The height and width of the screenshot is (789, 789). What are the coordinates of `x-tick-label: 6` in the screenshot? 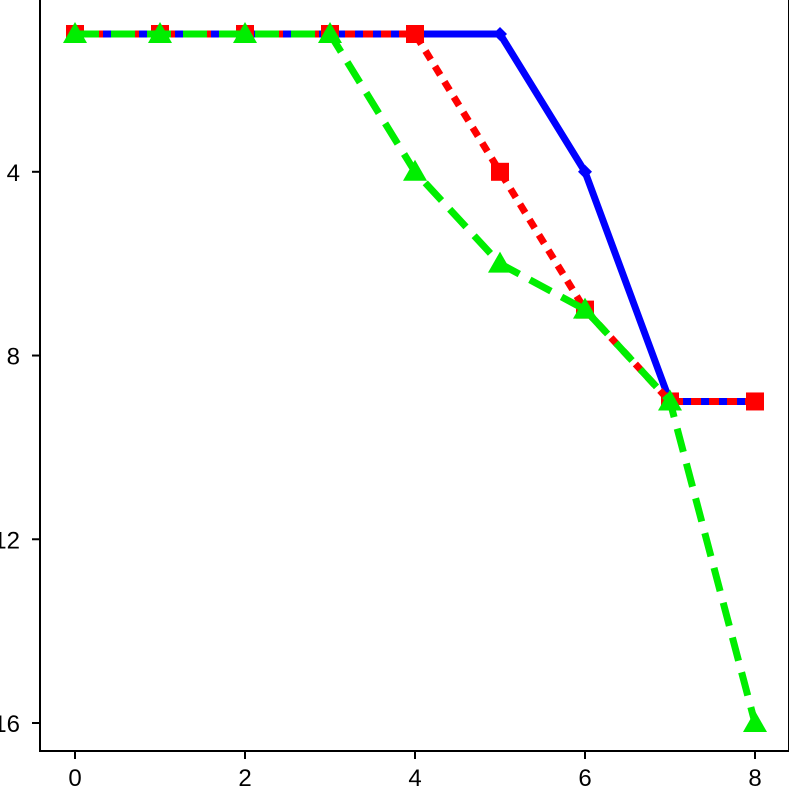 It's located at (584, 777).